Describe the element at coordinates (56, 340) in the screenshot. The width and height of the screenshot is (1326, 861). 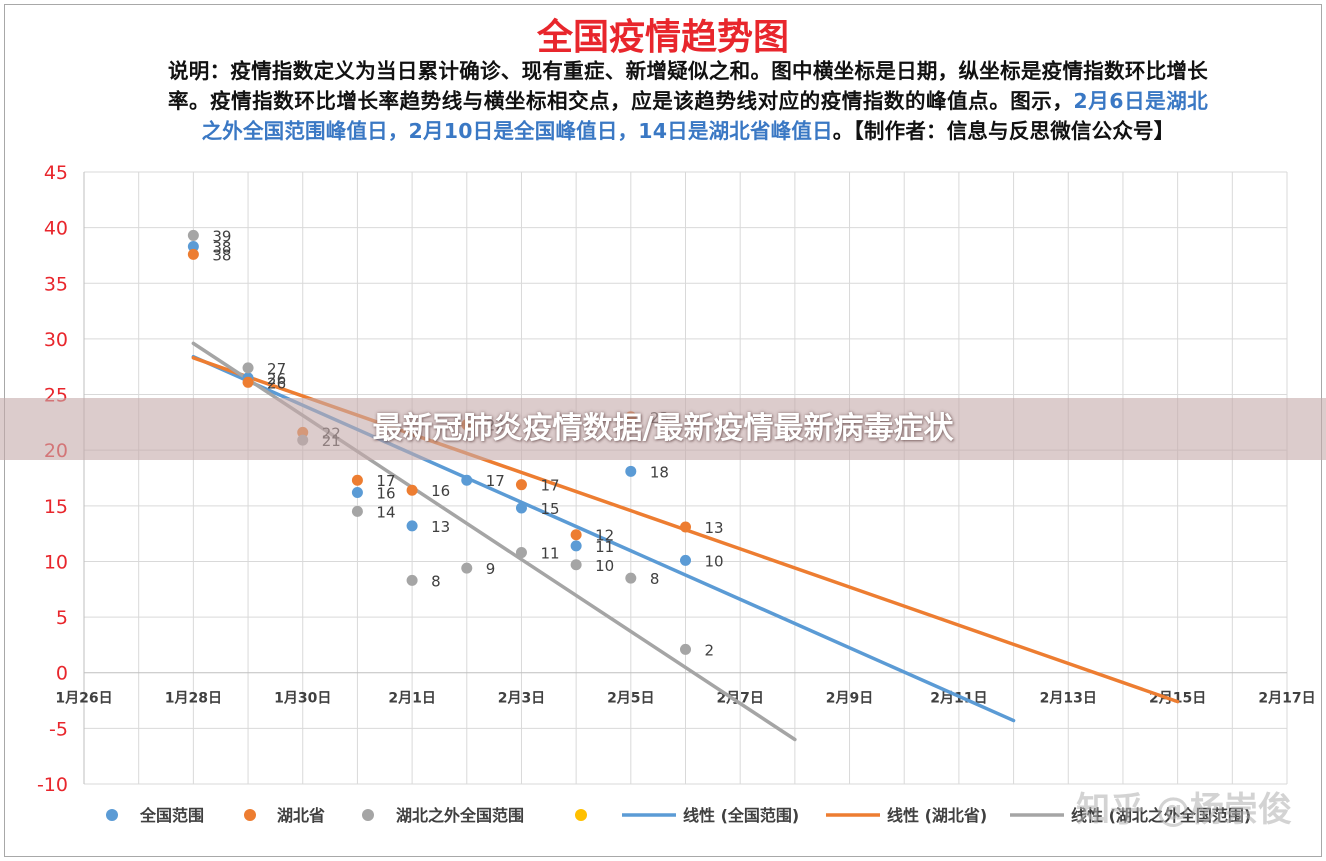
I see `y-tick-label: 30` at that location.